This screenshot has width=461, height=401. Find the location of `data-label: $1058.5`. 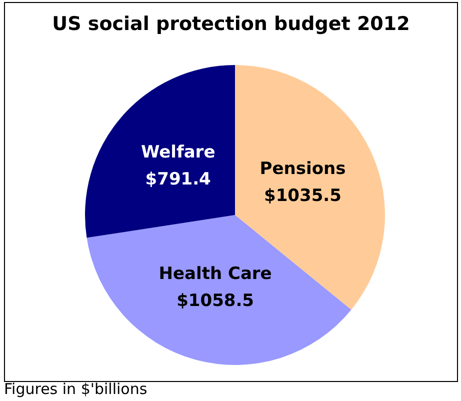

data-label: $1058.5 is located at coordinates (215, 300).